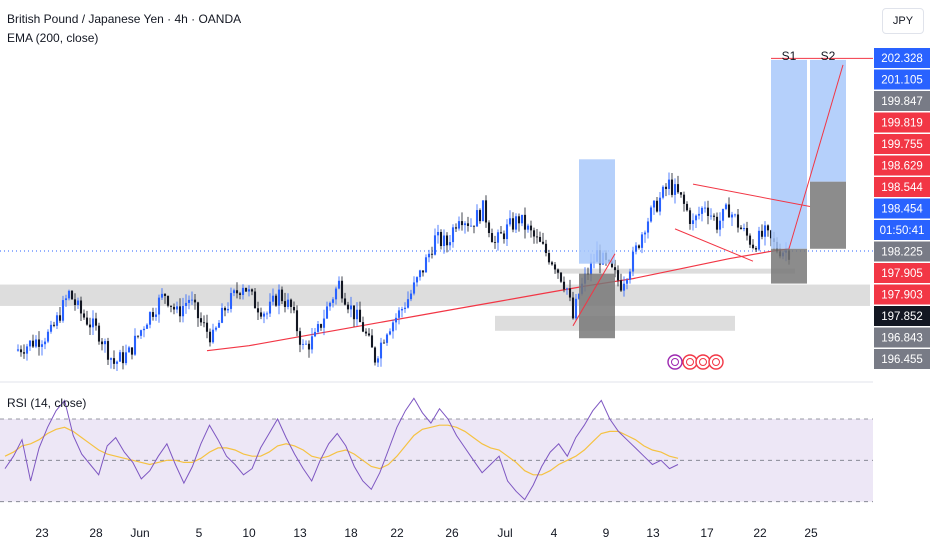 Image resolution: width=932 pixels, height=550 pixels. Describe the element at coordinates (426, 533) in the screenshot. I see `time-axis: 23 28 Jun 5 10 13 18 22 26 Jul 4 9 13 17 22 25` at that location.